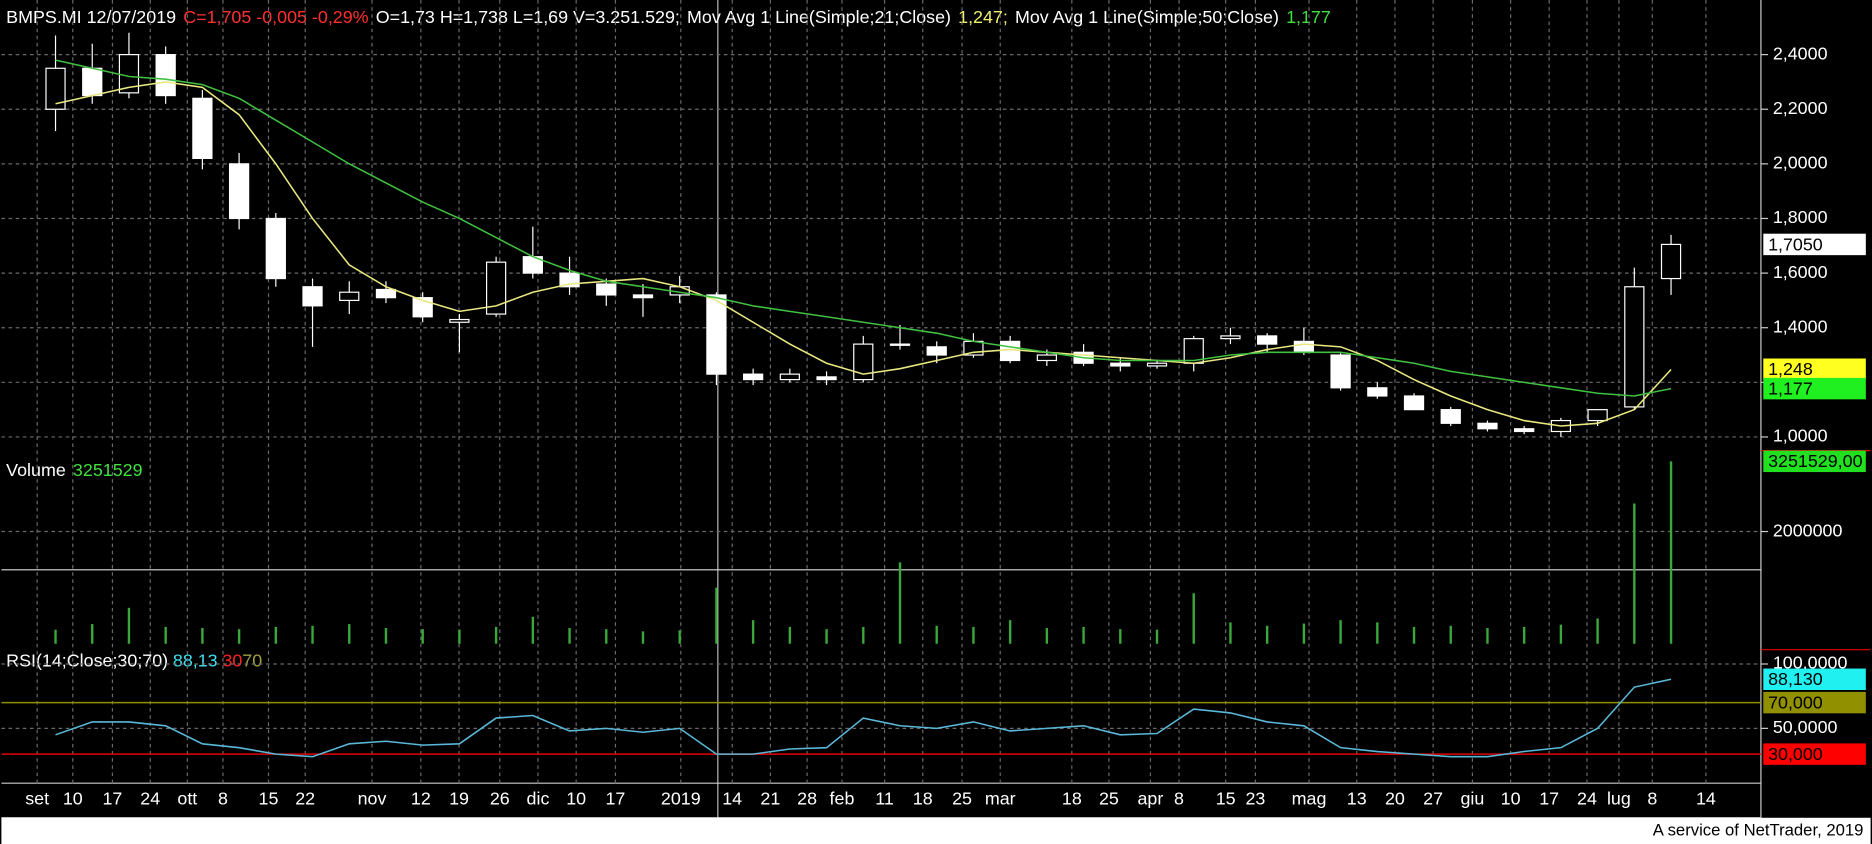  What do you see at coordinates (232, 660) in the screenshot?
I see `rsi-low: 30` at bounding box center [232, 660].